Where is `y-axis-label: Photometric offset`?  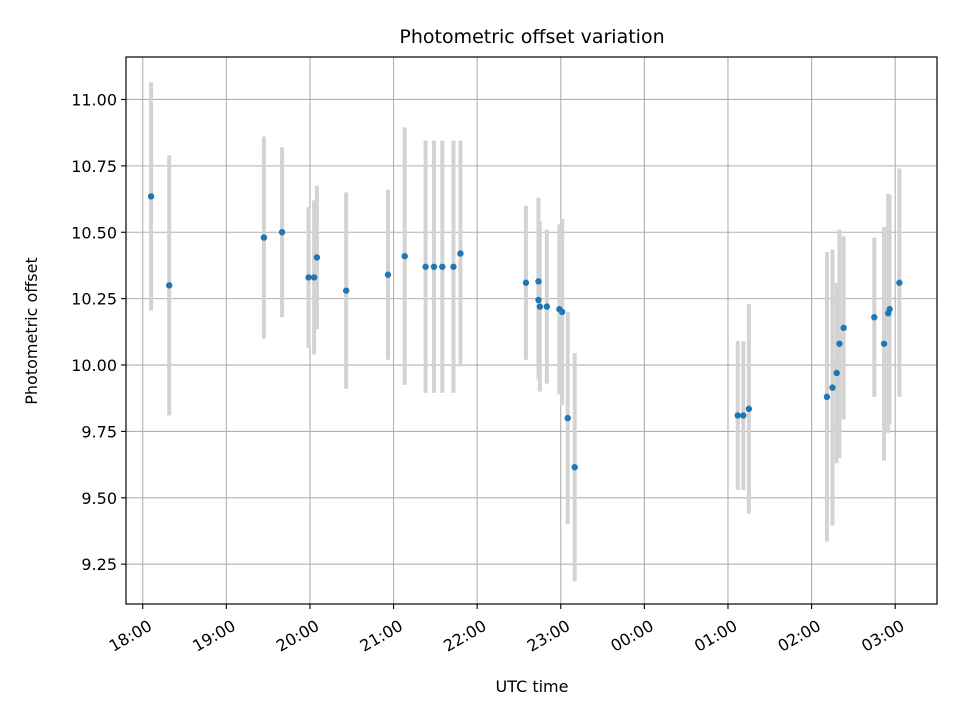 y-axis-label: Photometric offset is located at coordinates (31, 331).